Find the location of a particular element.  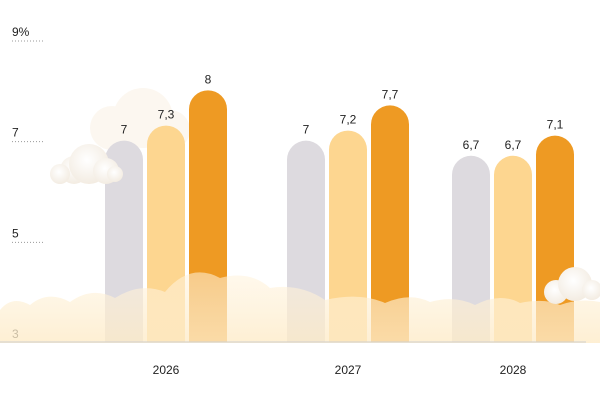

y-tick-label: 5 is located at coordinates (15, 233).